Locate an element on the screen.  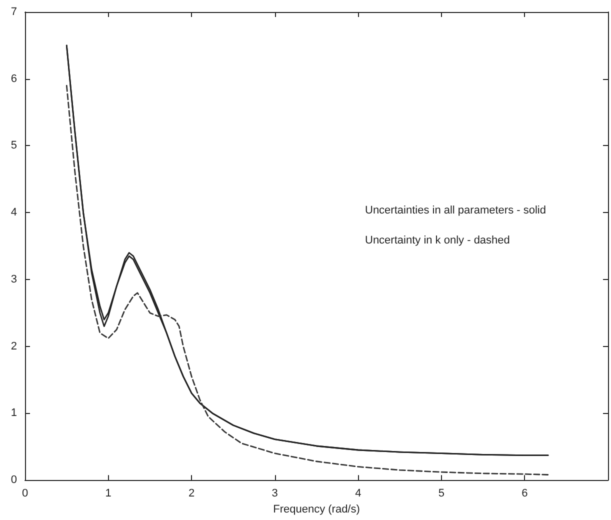
x-tick-label: 0 is located at coordinates (25, 494).